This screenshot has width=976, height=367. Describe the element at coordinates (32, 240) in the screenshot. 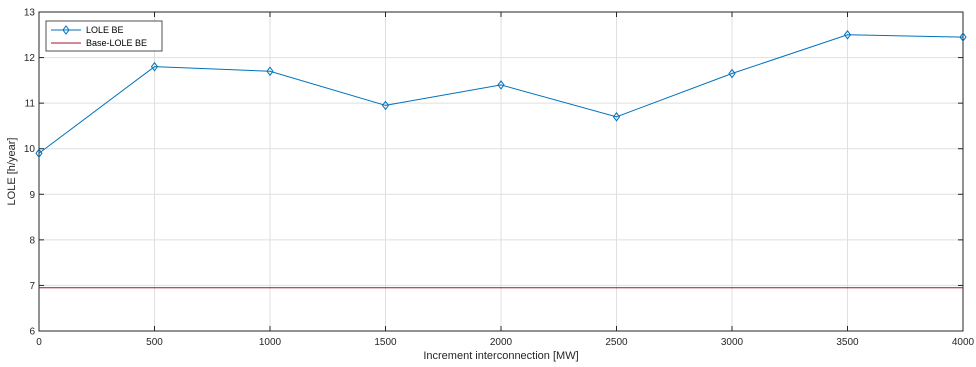

I see `y-tick-label: 8` at that location.